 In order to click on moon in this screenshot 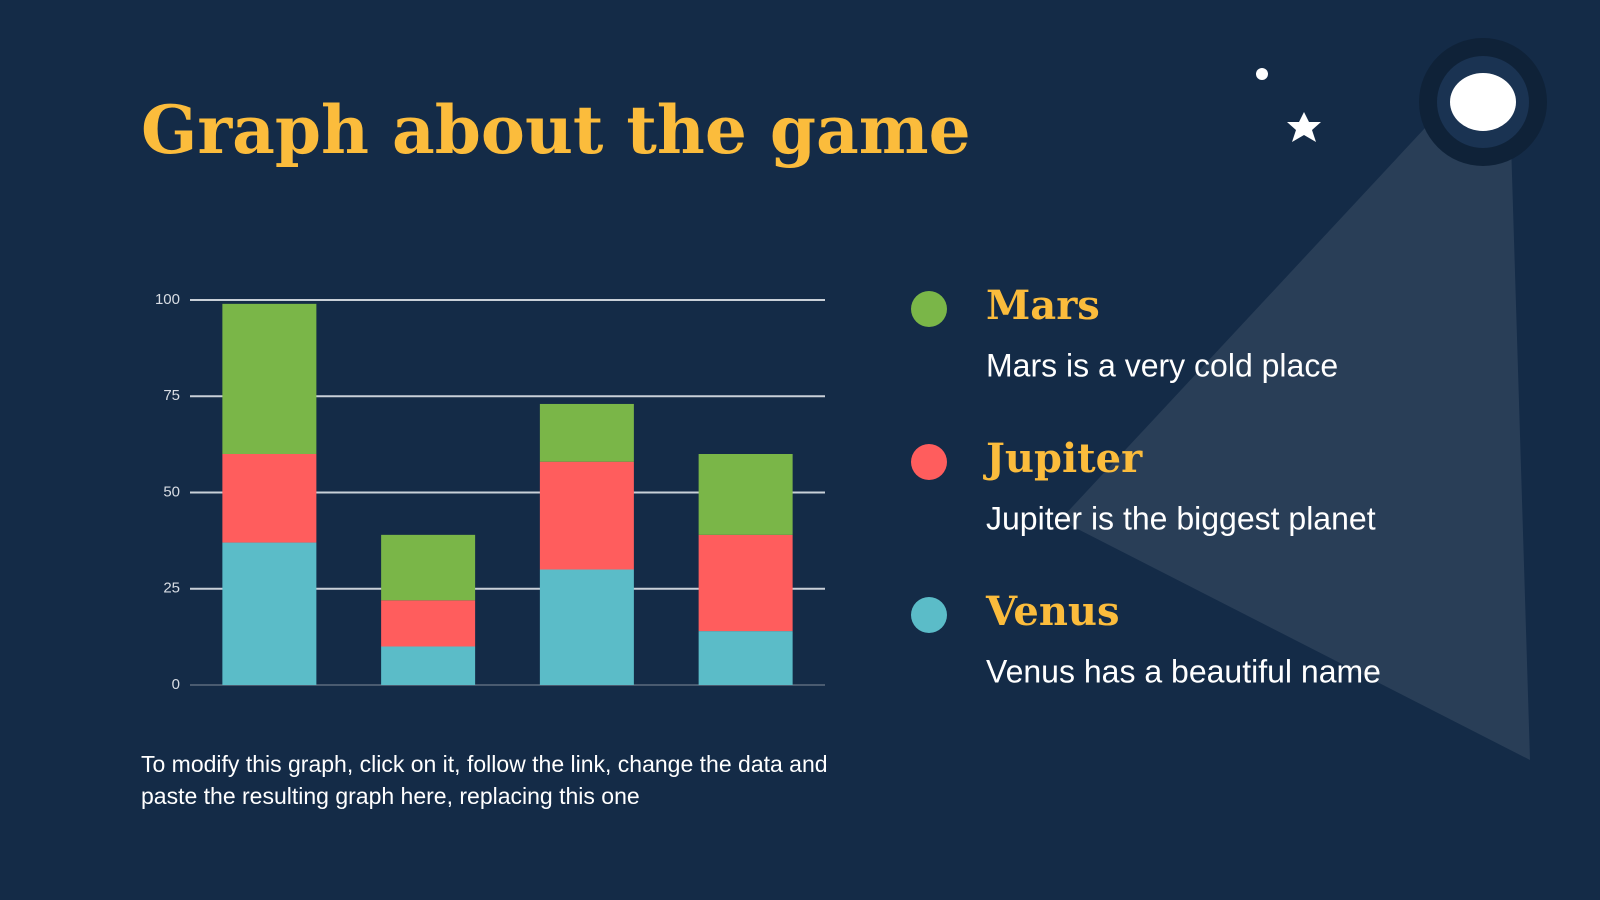, I will do `click(1483, 102)`.